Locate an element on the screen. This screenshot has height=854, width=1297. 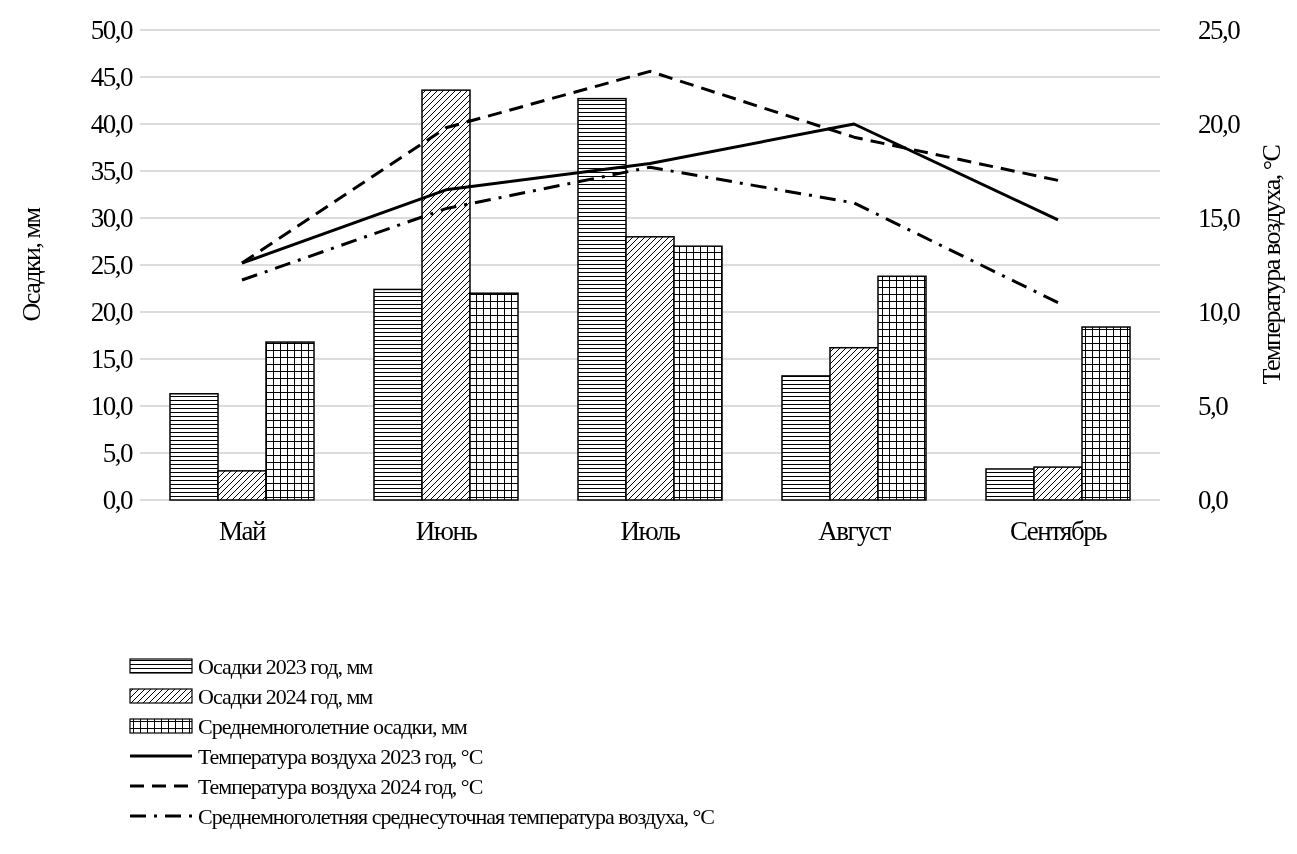
y-tick-label: 0,0 is located at coordinates (117, 500).